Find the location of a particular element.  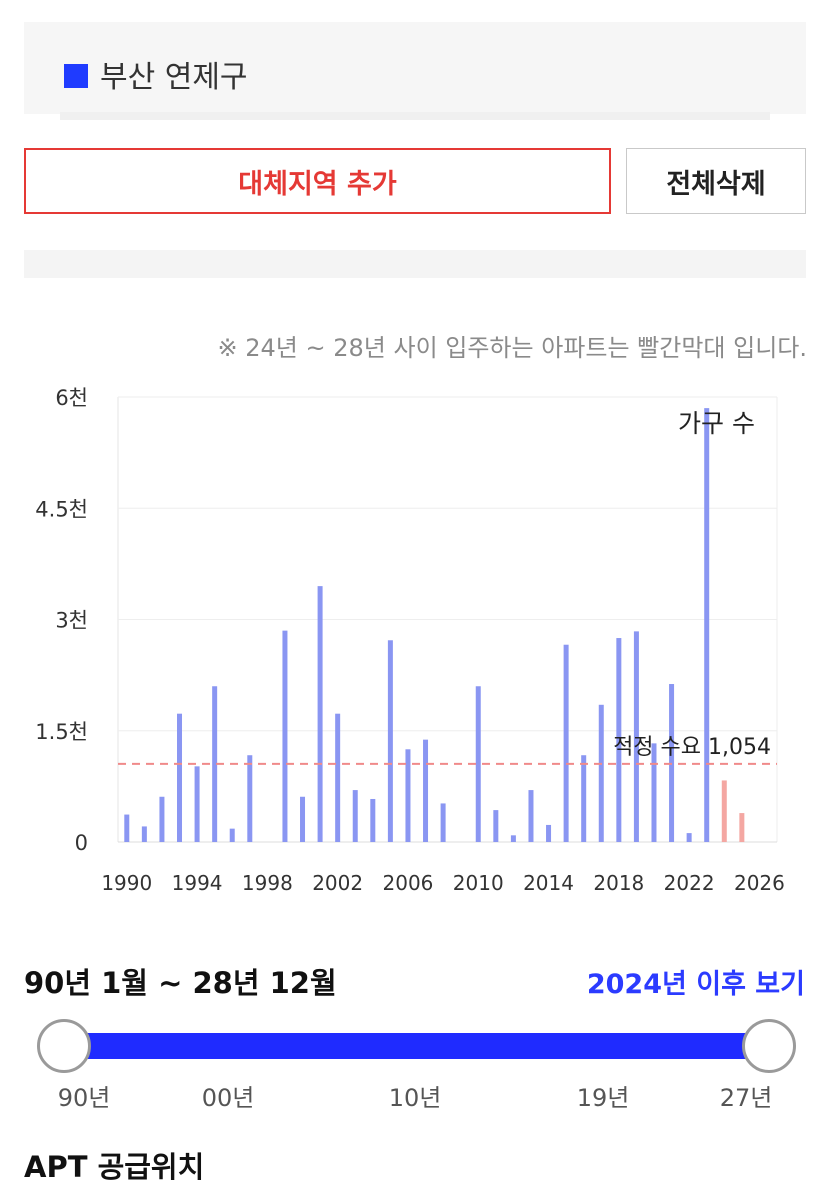

x-tick-label: 2026 is located at coordinates (759, 883).